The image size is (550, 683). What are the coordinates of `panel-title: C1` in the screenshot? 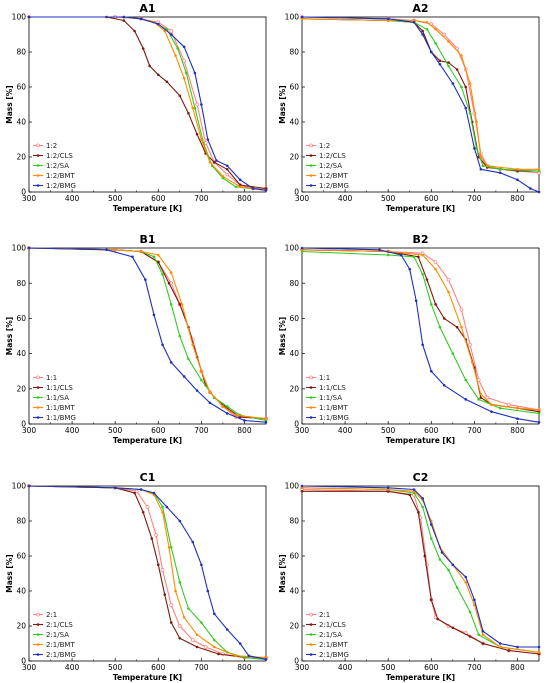 It's located at (148, 477).